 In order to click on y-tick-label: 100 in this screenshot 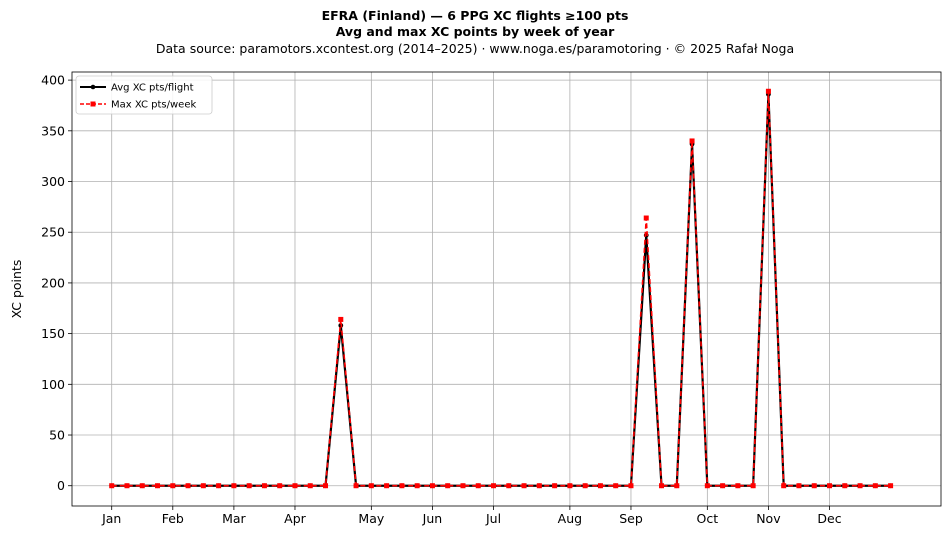, I will do `click(53, 384)`.